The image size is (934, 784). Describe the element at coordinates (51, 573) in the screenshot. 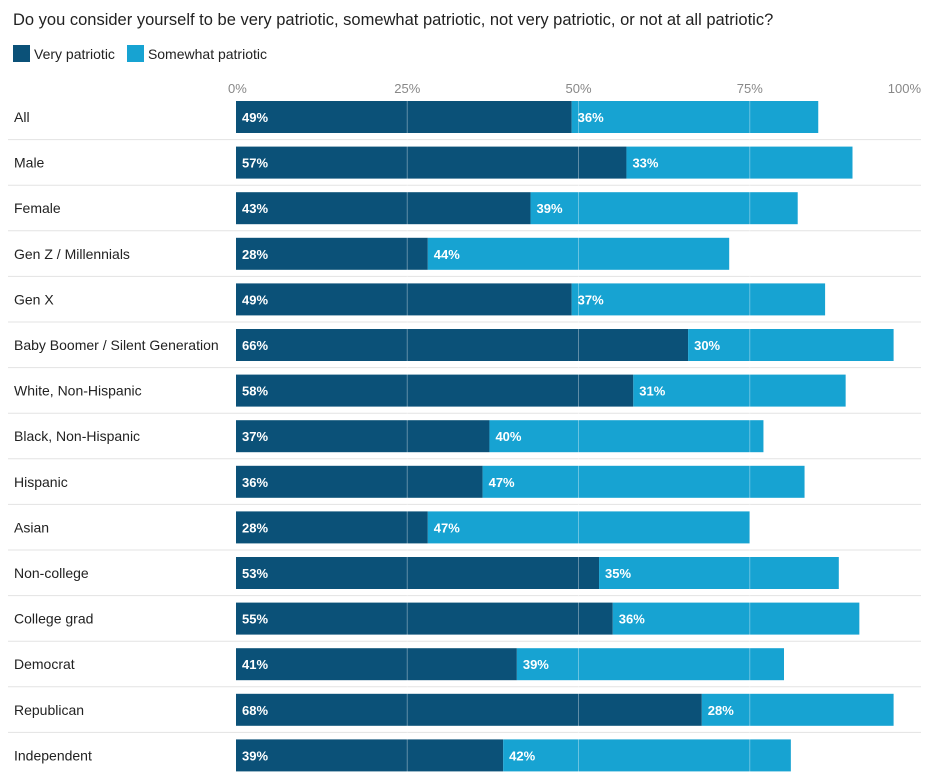

I see `category-label: Non-college` at that location.